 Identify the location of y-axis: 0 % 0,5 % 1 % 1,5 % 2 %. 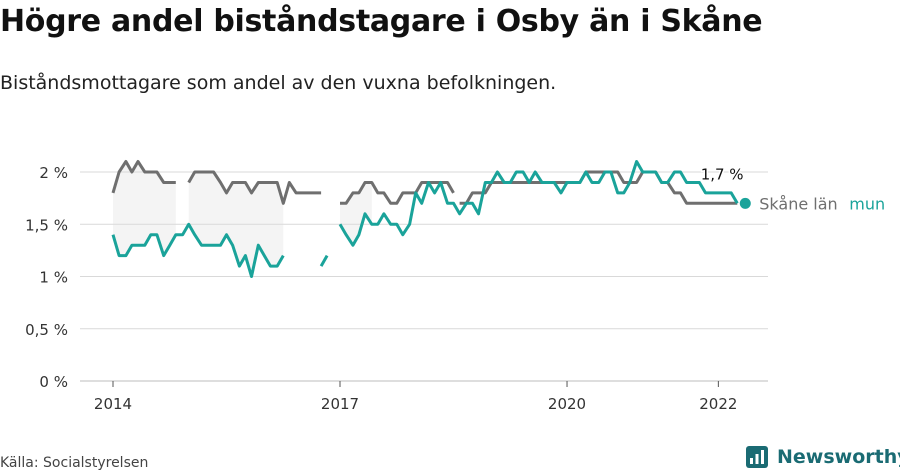
(46, 277).